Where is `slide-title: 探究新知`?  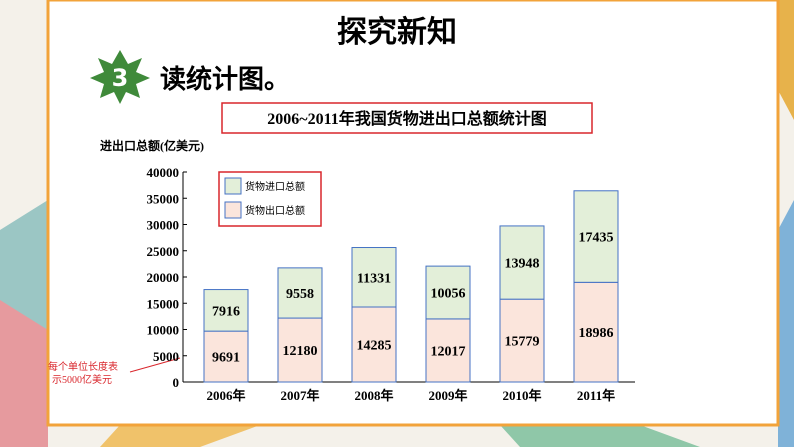 slide-title: 探究新知 is located at coordinates (397, 32).